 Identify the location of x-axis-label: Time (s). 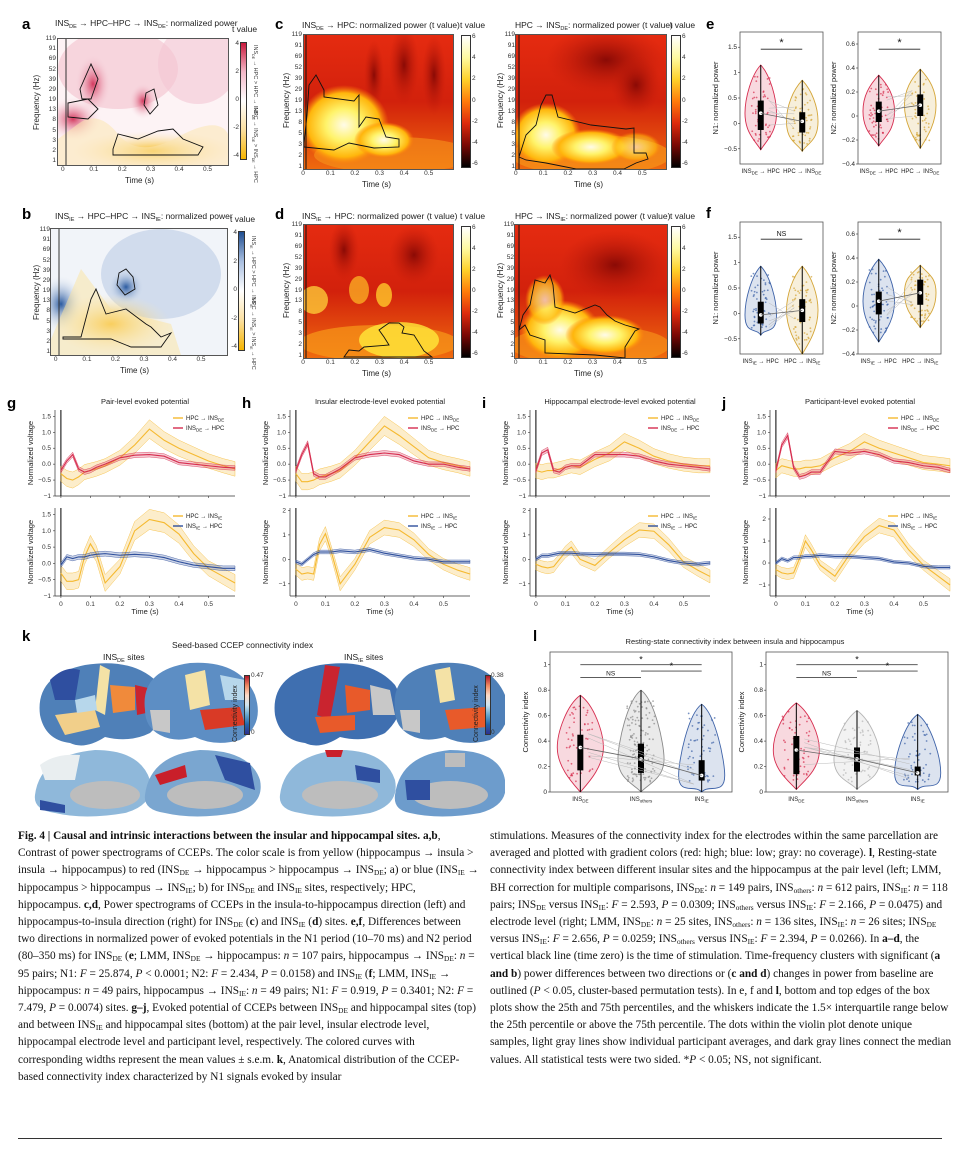
(145, 611).